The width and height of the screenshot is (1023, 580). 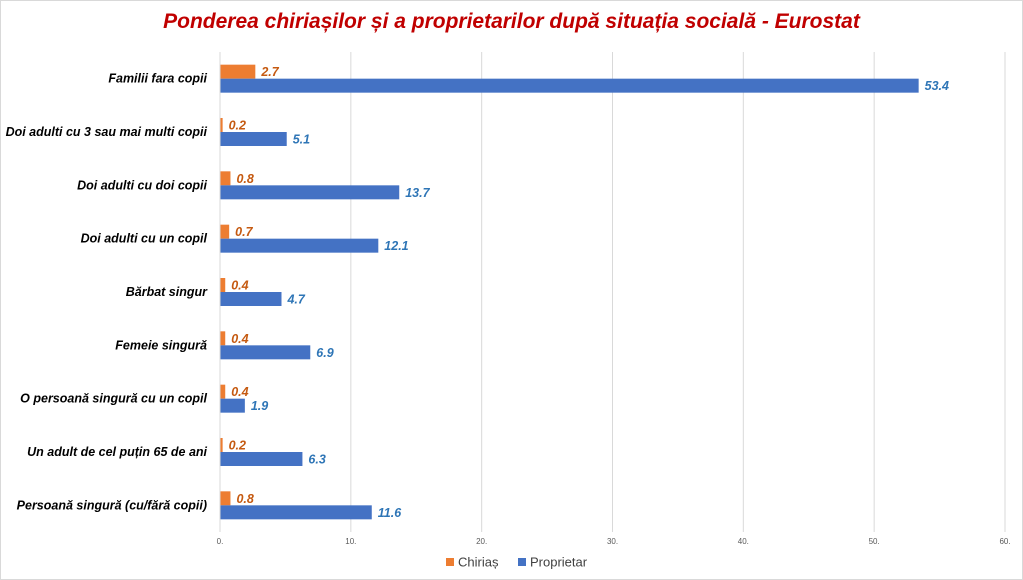 What do you see at coordinates (324, 353) in the screenshot?
I see `data-label-proprietar-5: 6.9` at bounding box center [324, 353].